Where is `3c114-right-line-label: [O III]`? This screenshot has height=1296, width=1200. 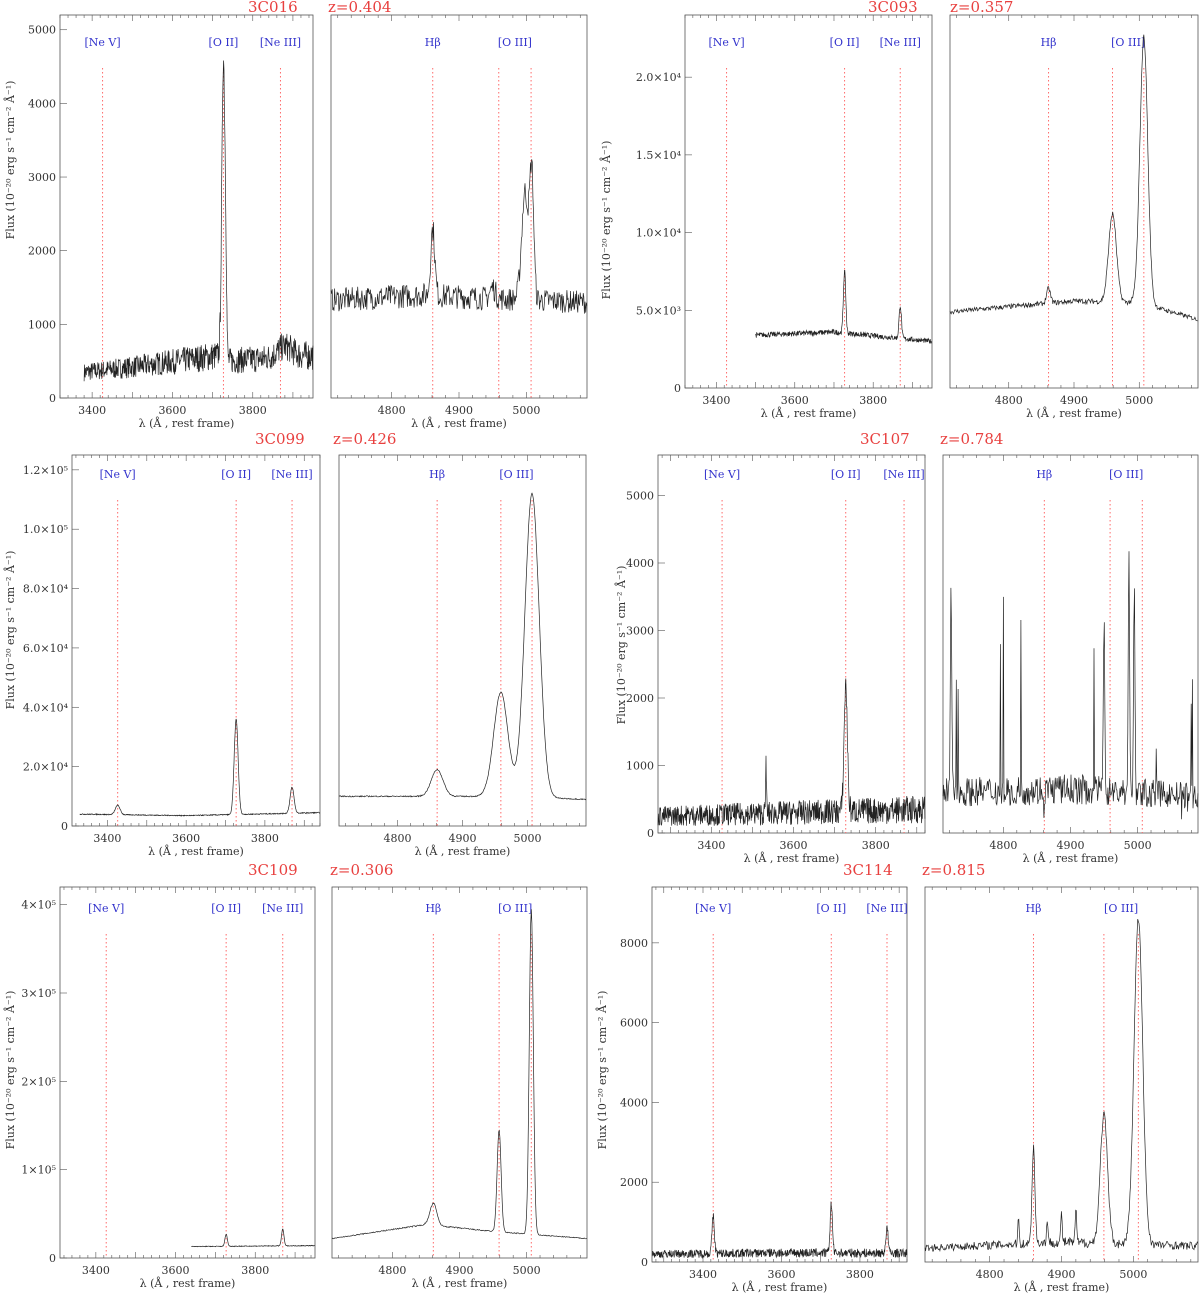 3c114-right-line-label: [O III] is located at coordinates (1121, 908).